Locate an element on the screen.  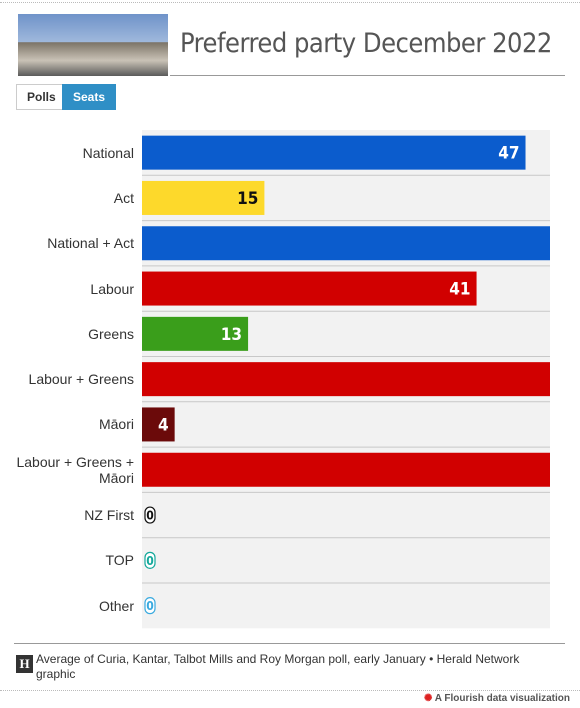
tab-active: Seats is located at coordinates (89, 97).